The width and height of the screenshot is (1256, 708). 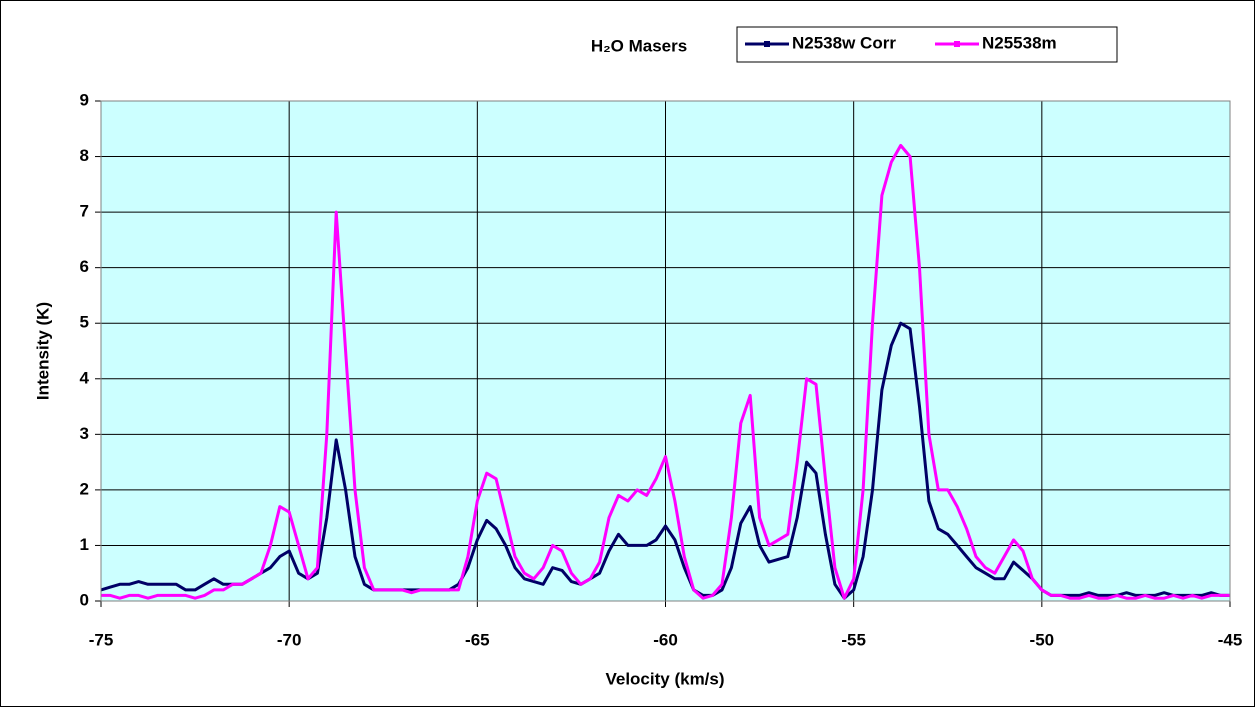 What do you see at coordinates (289, 639) in the screenshot?
I see `x-tick-label: -70` at bounding box center [289, 639].